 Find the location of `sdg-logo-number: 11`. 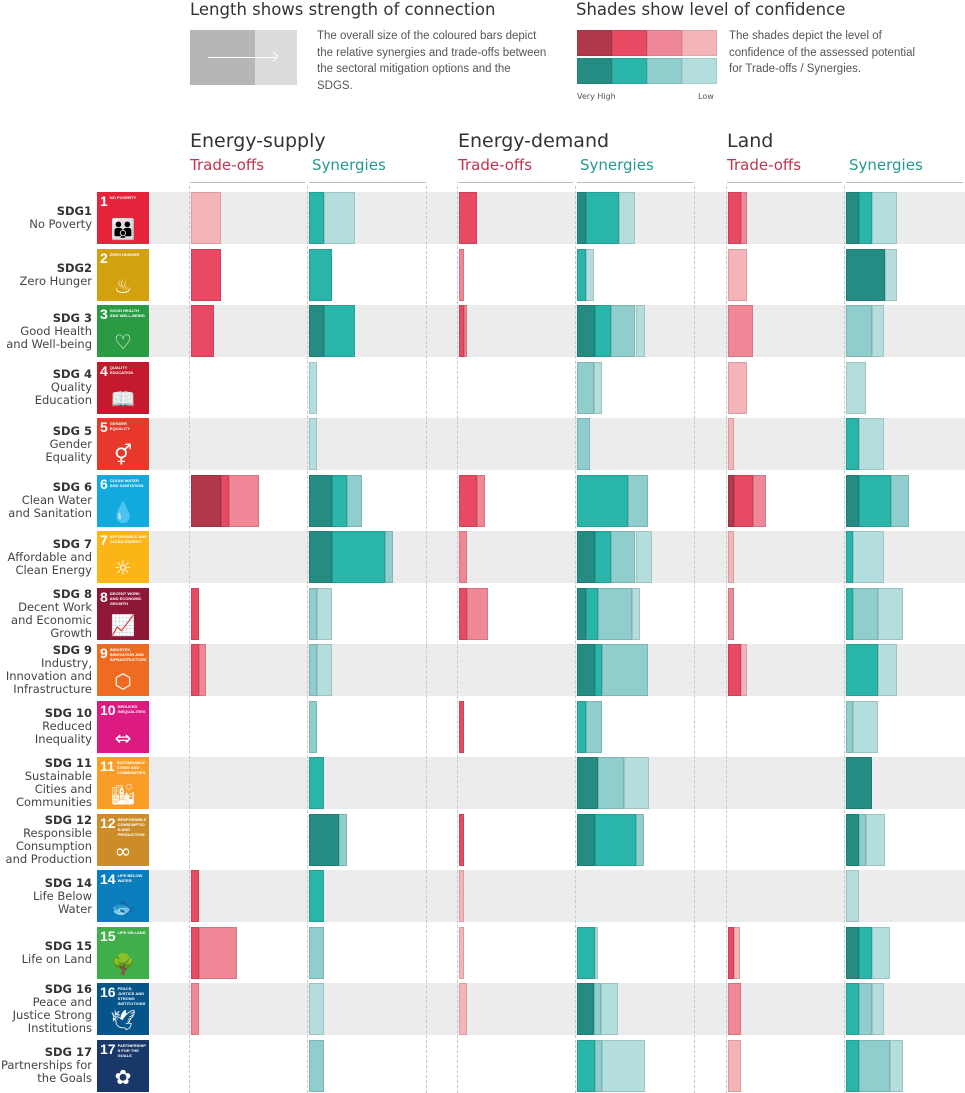

sdg-logo-number: 11 is located at coordinates (107, 766).